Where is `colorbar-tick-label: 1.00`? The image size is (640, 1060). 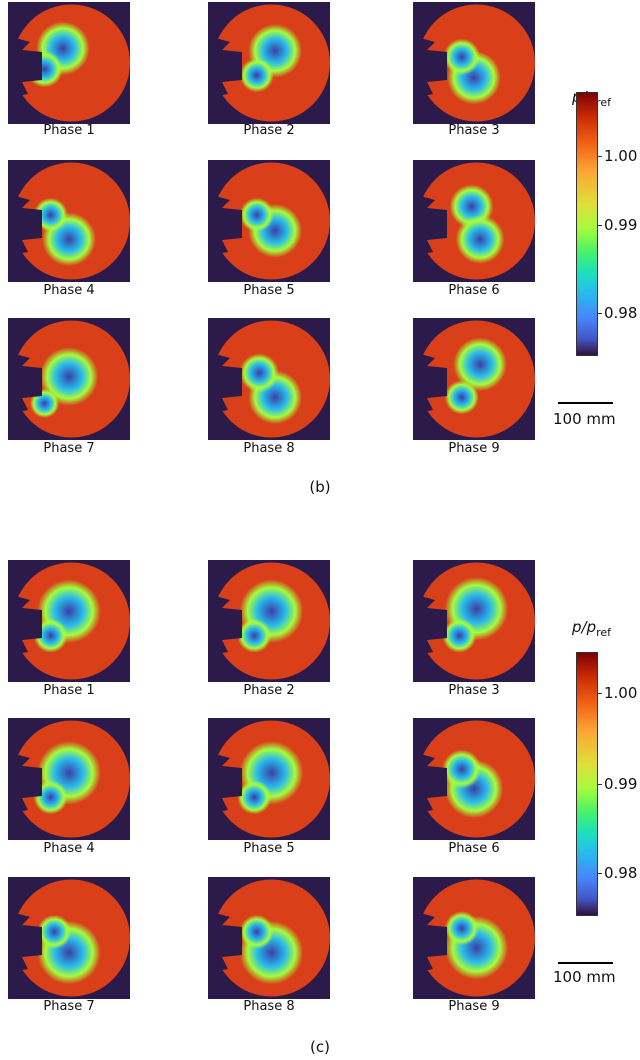 colorbar-tick-label: 1.00 is located at coordinates (621, 156).